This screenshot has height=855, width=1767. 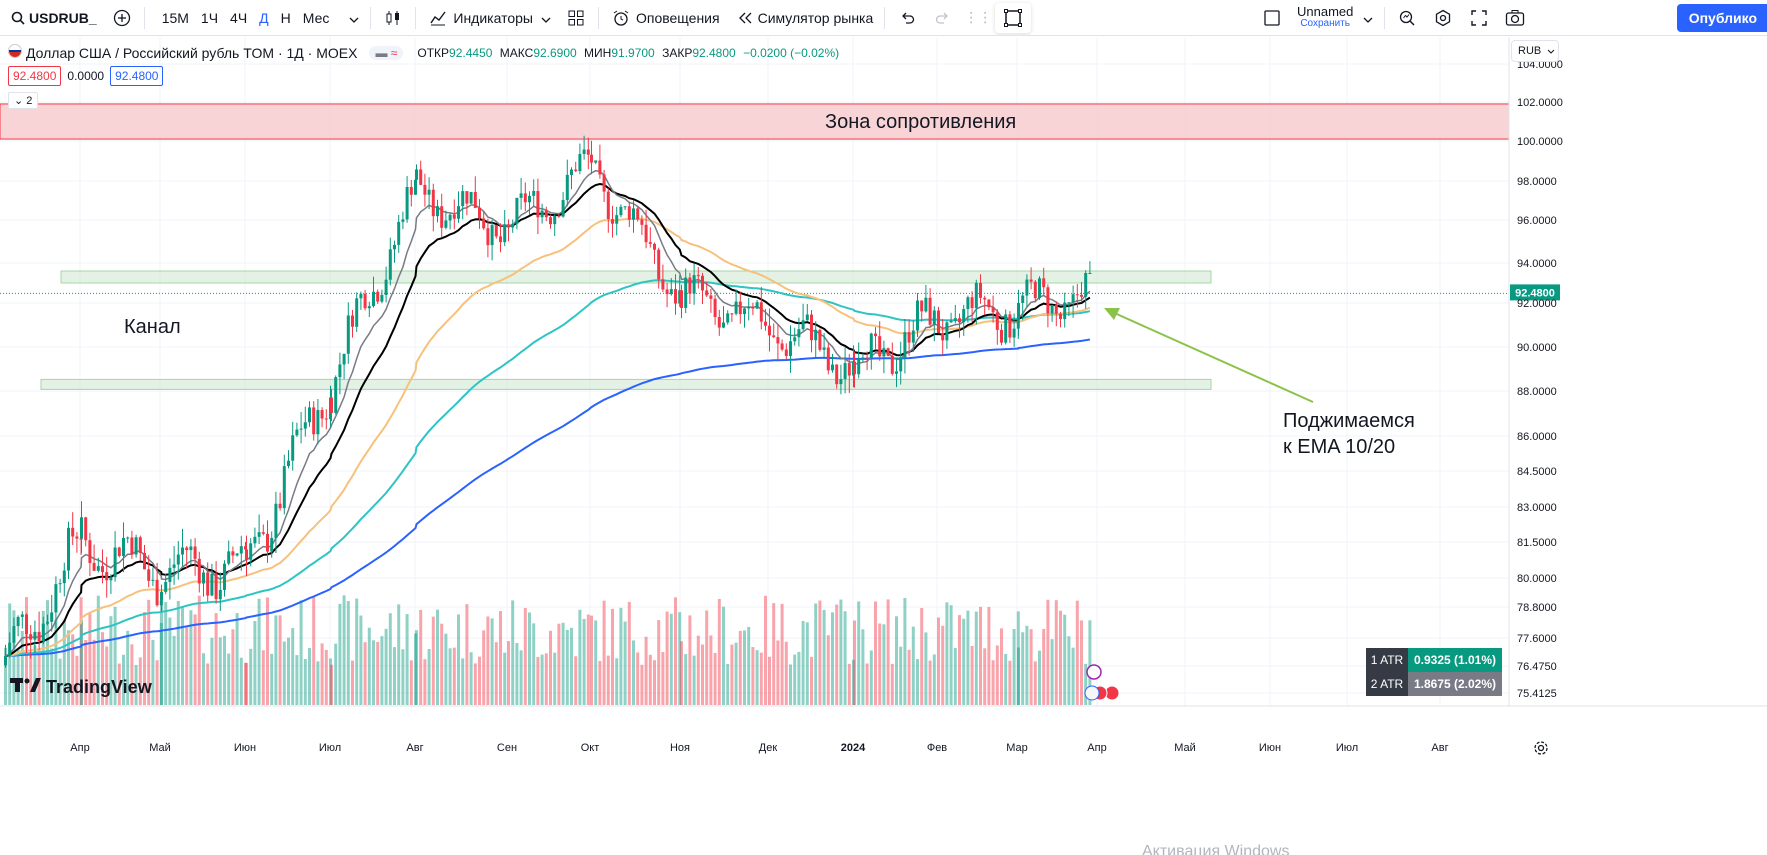 I want to click on undo-button, so click(x=907, y=17).